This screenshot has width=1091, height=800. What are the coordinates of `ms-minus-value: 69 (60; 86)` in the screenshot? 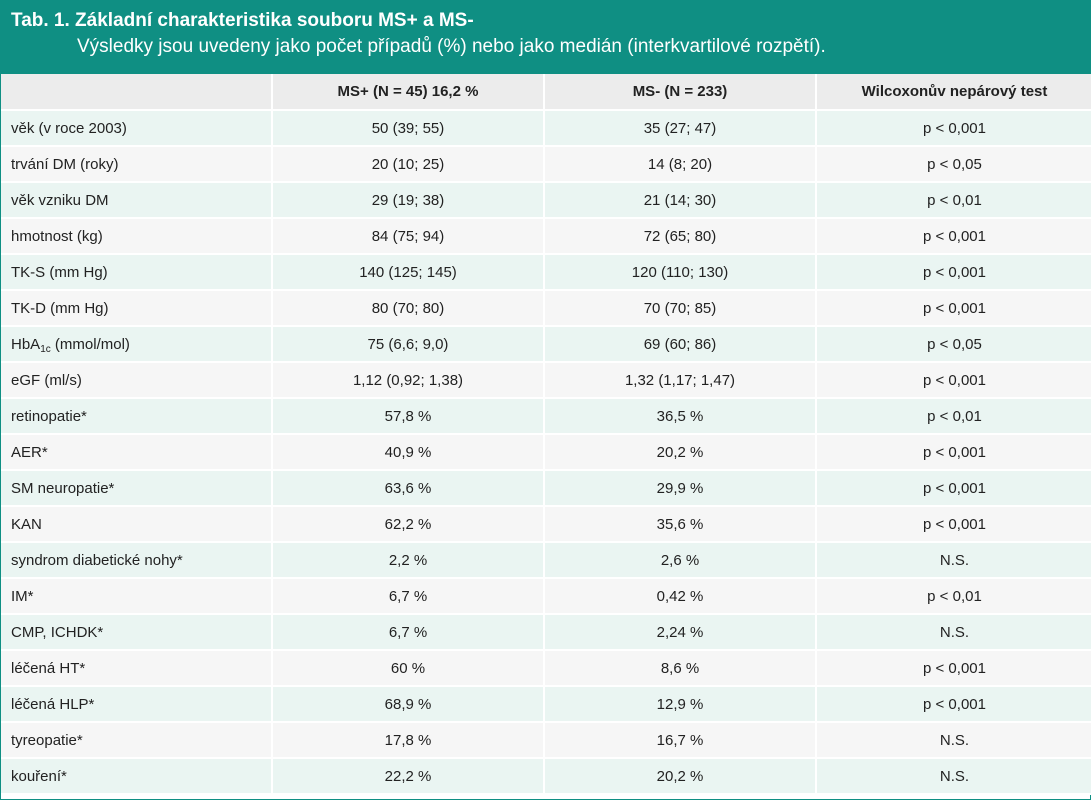 It's located at (680, 345).